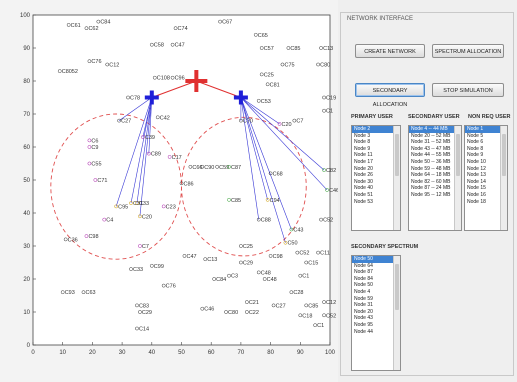 The image size is (517, 382). What do you see at coordinates (363, 324) in the screenshot?
I see `list-item: Node 95` at bounding box center [363, 324].